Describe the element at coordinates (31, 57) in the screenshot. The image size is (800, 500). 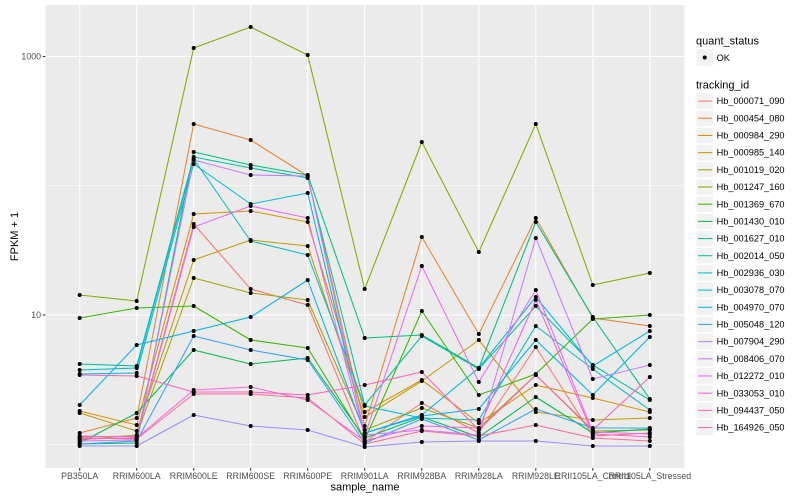
I see `svg-text: 1000` at that location.